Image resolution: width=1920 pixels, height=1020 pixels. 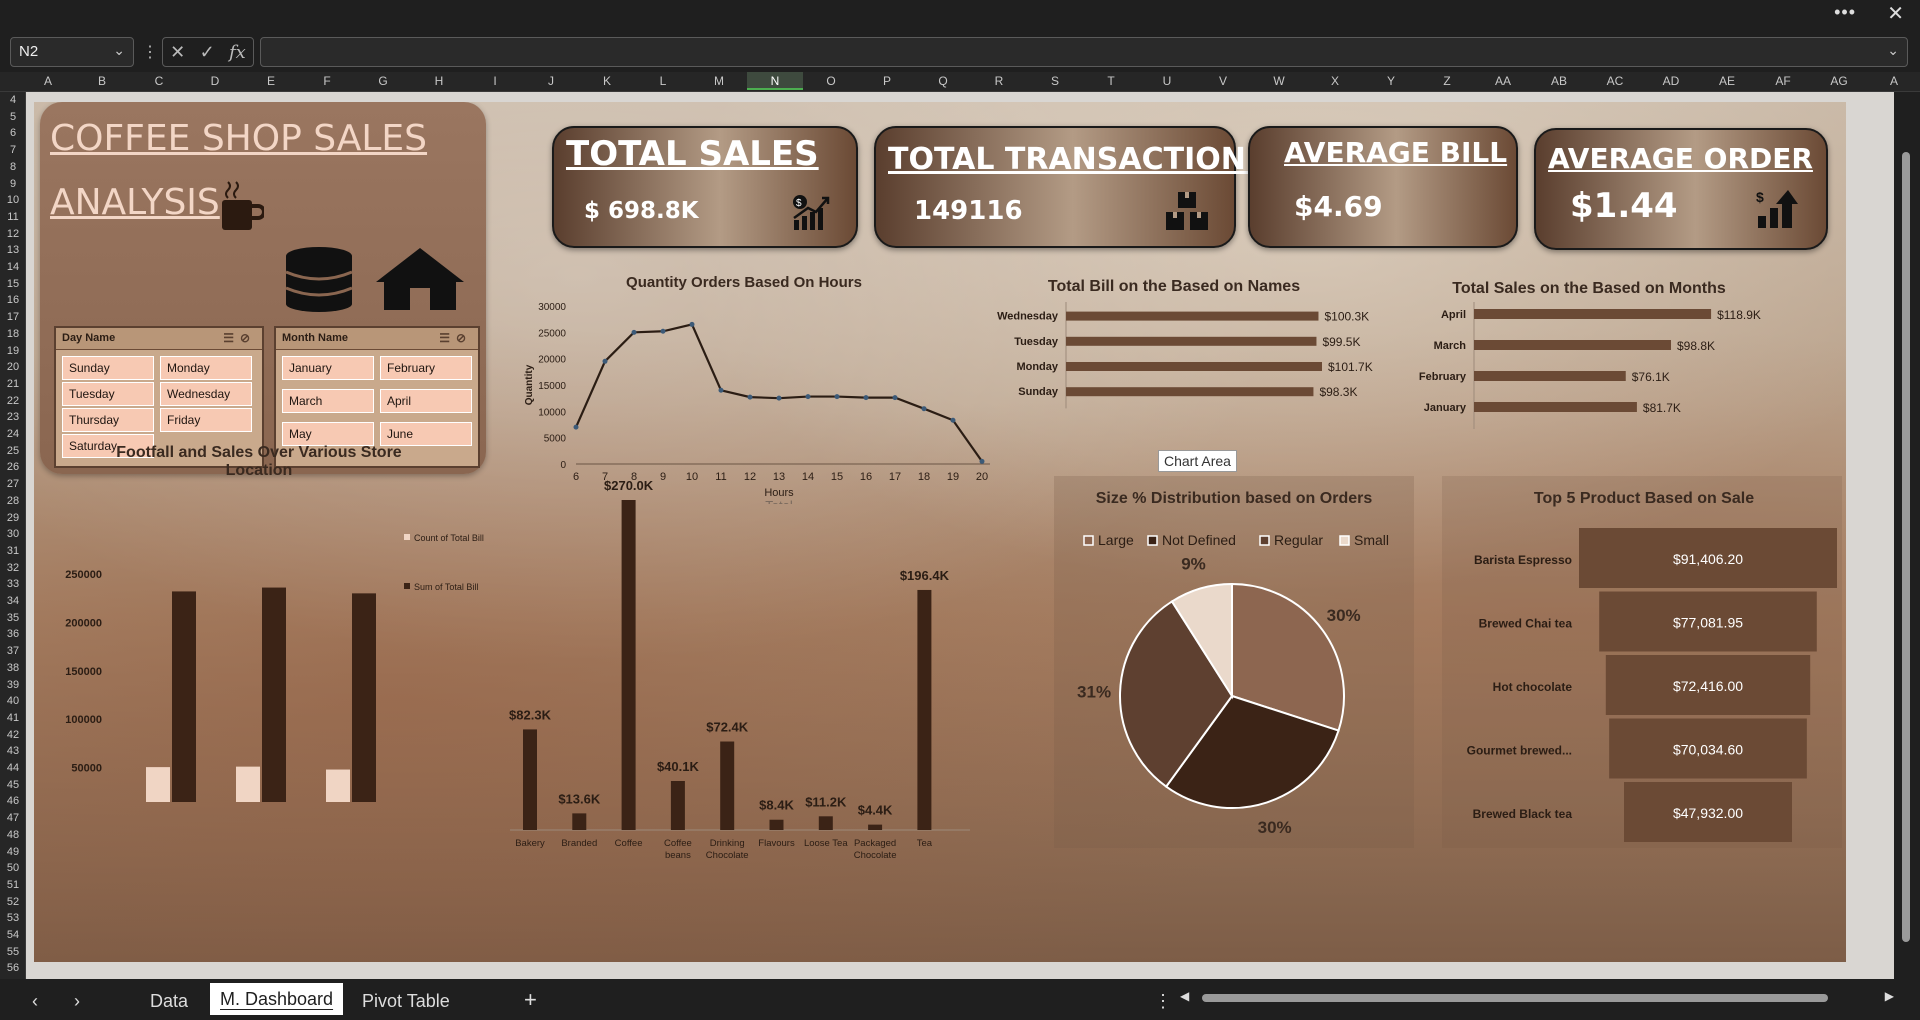 I want to click on row-header: 42, so click(x=13, y=734).